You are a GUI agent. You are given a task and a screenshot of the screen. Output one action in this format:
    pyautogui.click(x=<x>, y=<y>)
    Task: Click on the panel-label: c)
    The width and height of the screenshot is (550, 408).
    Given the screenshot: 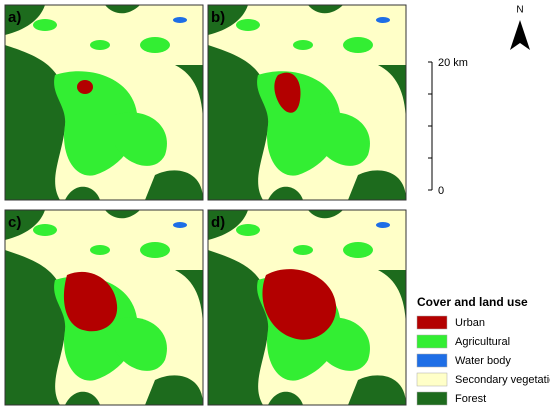 What is the action you would take?
    pyautogui.click(x=14, y=222)
    